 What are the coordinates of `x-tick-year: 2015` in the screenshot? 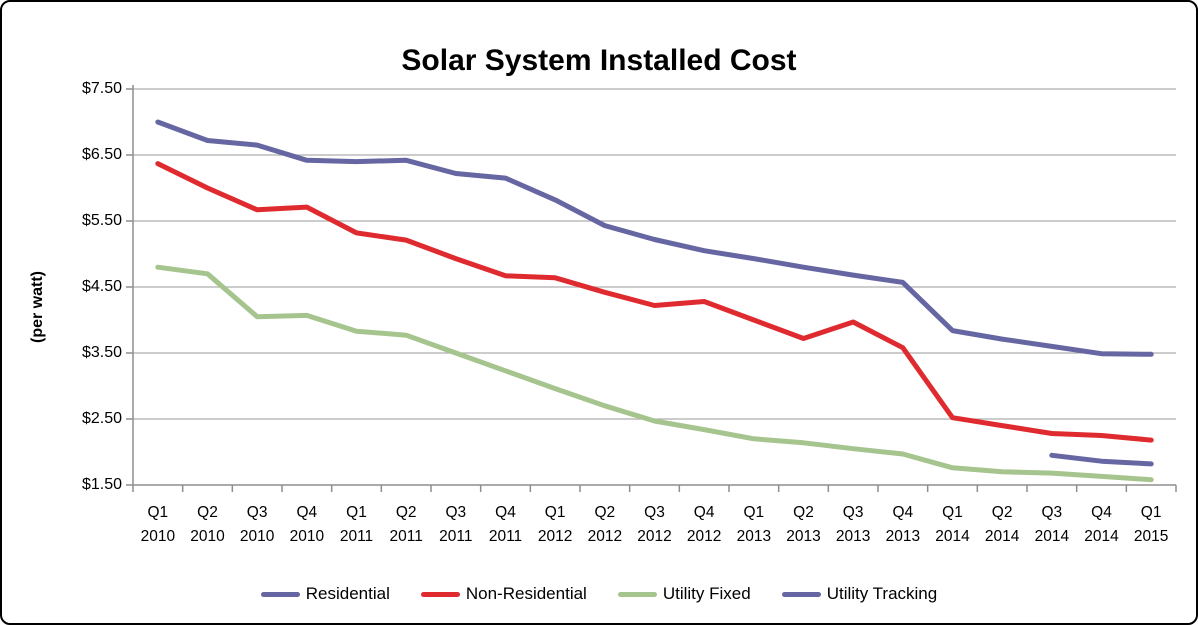 It's located at (1151, 536).